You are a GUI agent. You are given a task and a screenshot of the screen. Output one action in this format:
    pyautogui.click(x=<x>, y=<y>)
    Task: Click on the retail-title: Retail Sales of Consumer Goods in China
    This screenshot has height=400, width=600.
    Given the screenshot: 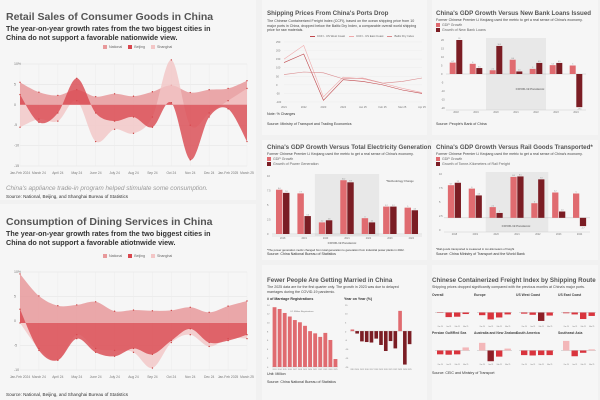 What is the action you would take?
    pyautogui.click(x=110, y=17)
    